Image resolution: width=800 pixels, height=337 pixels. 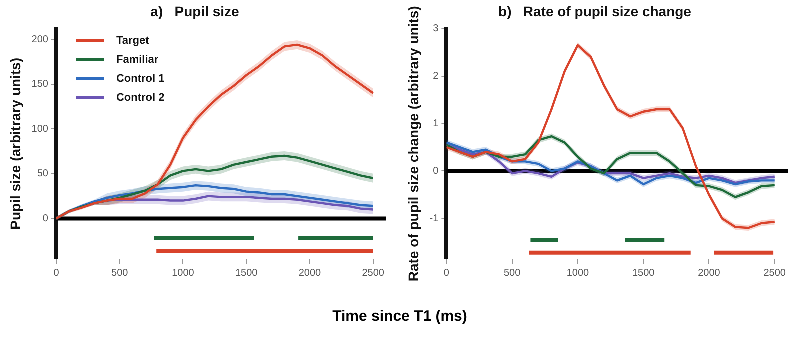 I want to click on y-tick-label: 200, so click(x=40, y=40).